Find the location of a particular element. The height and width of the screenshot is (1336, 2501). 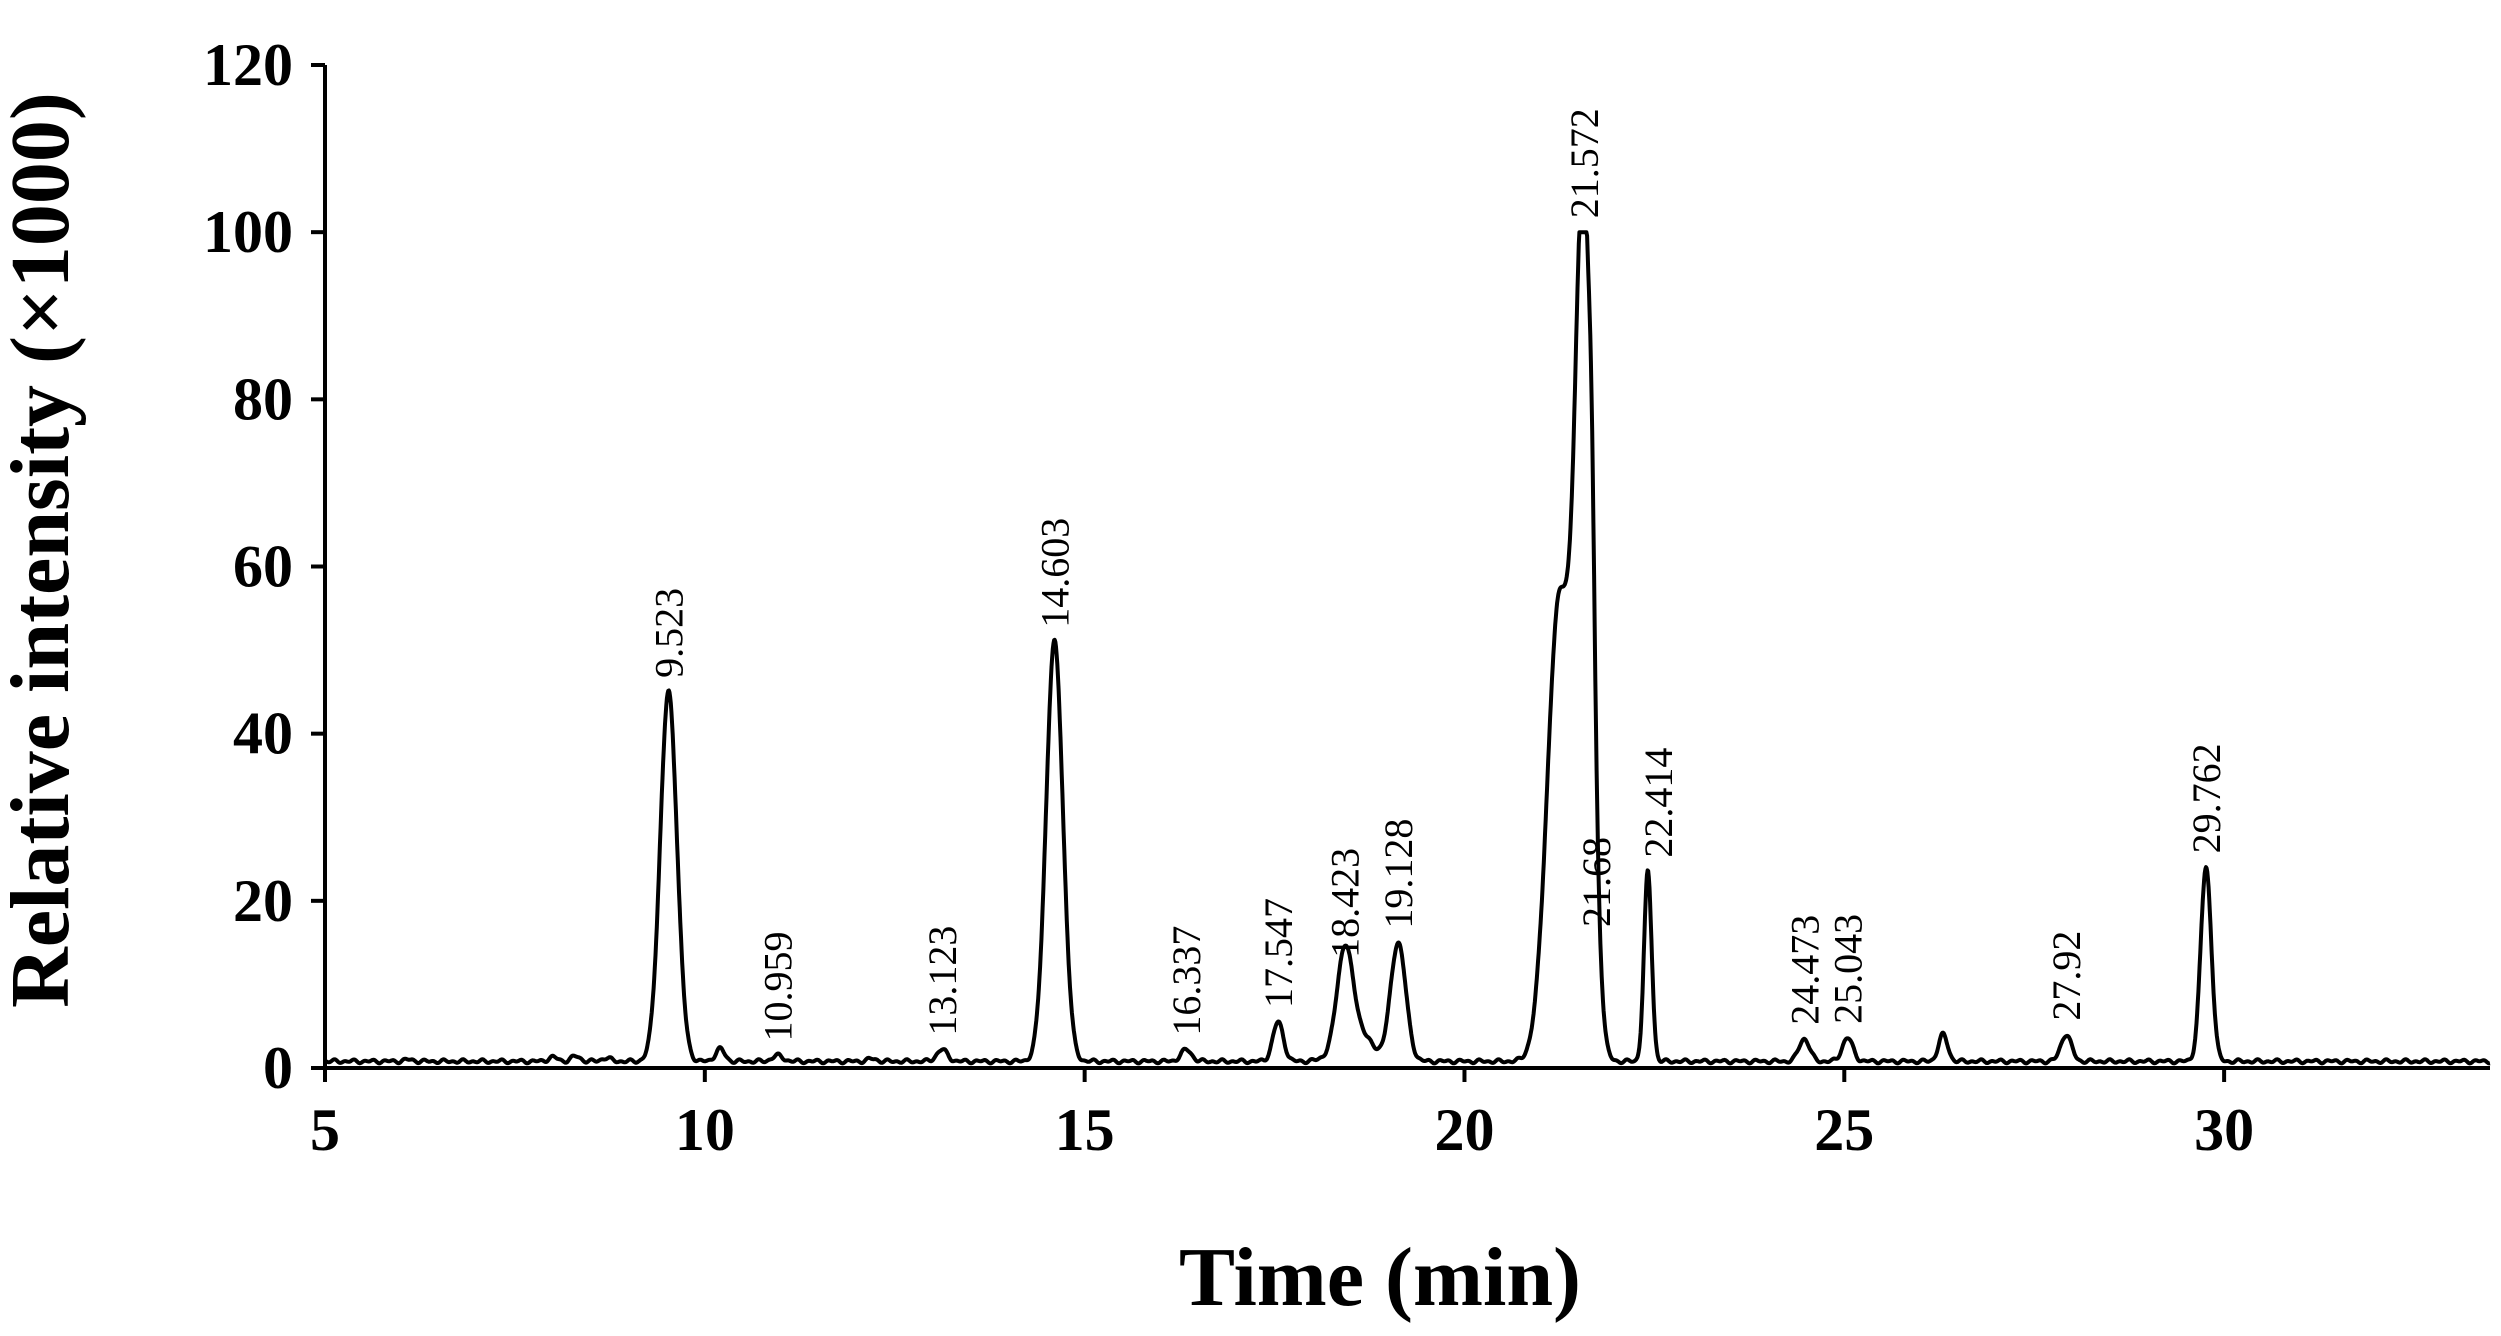

peak-label: 10.959 is located at coordinates (778, 987).